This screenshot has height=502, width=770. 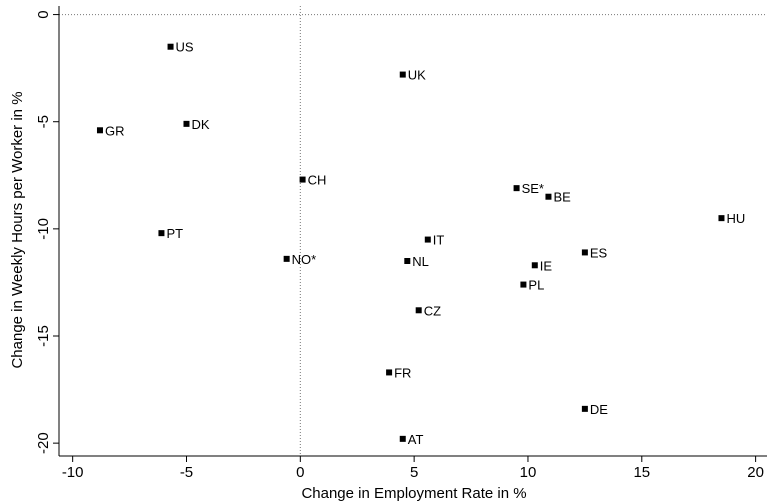 I want to click on x-axis-title: Change in Employment Rate in %, so click(x=413, y=493).